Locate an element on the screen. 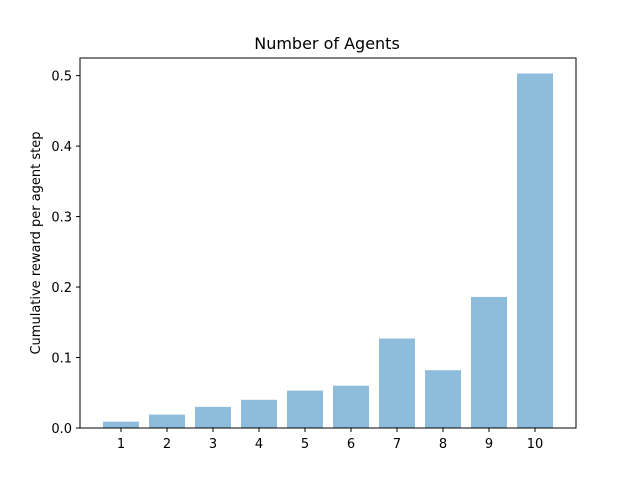 The height and width of the screenshot is (480, 640). x-tick-label-1: 1 is located at coordinates (121, 444).